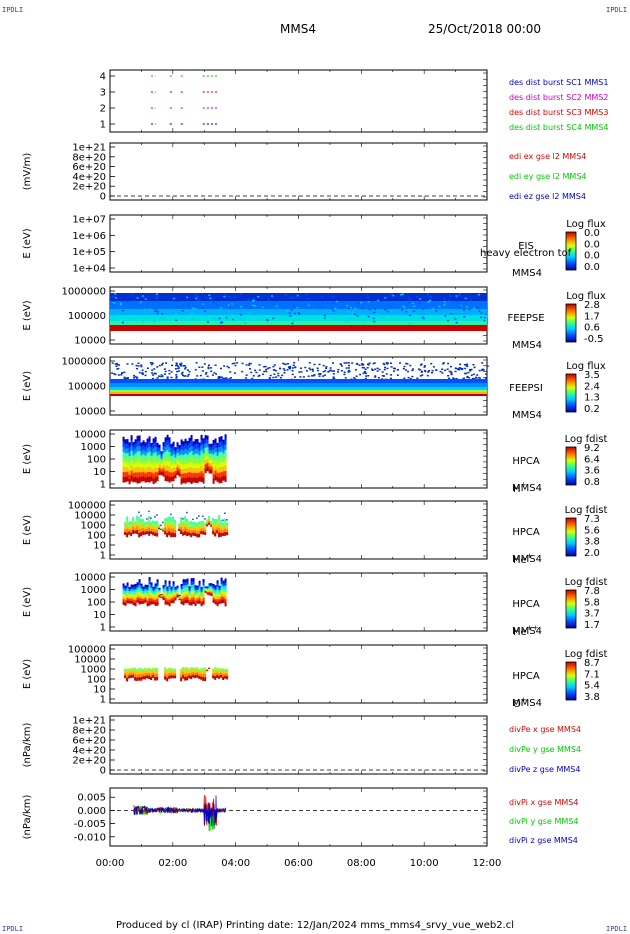  I want to click on hpca-hepp-panel-instrument-label: HPCA, so click(526, 604).